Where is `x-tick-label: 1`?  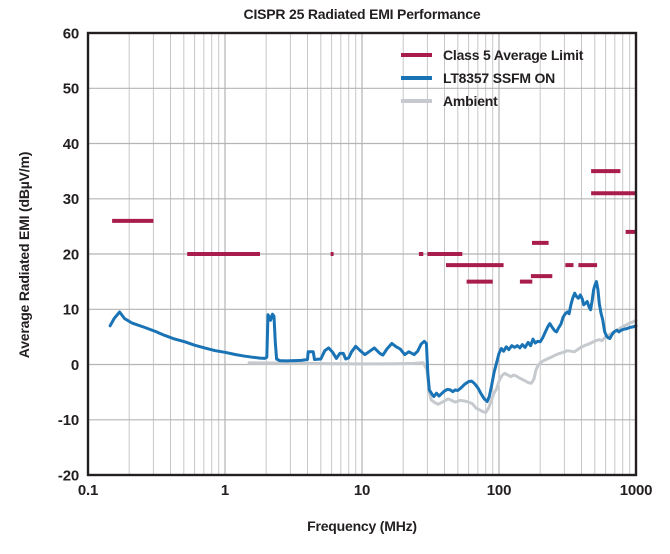
x-tick-label: 1 is located at coordinates (225, 490).